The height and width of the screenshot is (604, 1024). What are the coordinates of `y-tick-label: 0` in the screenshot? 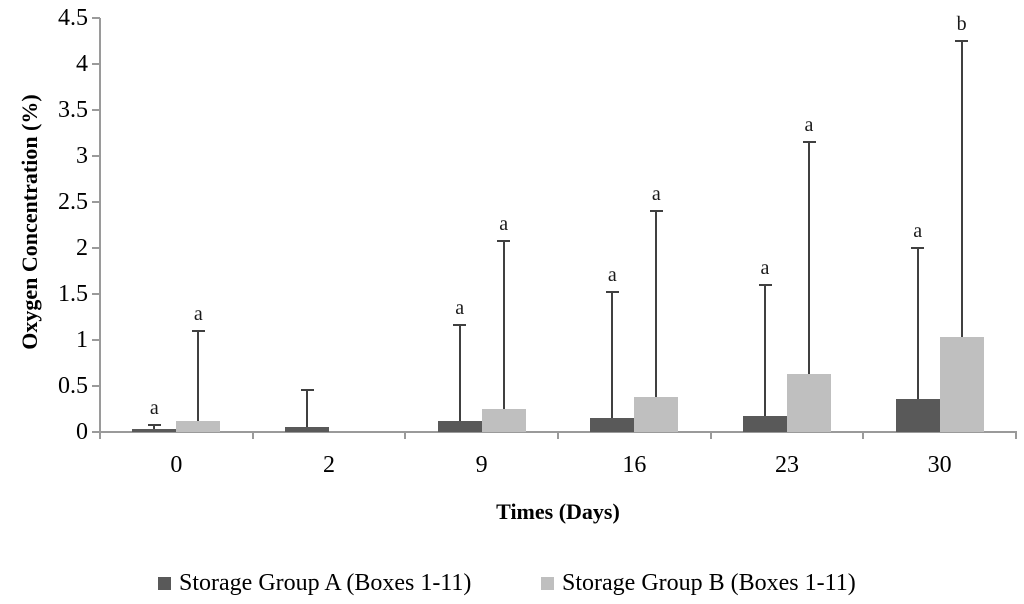 It's located at (82, 432).